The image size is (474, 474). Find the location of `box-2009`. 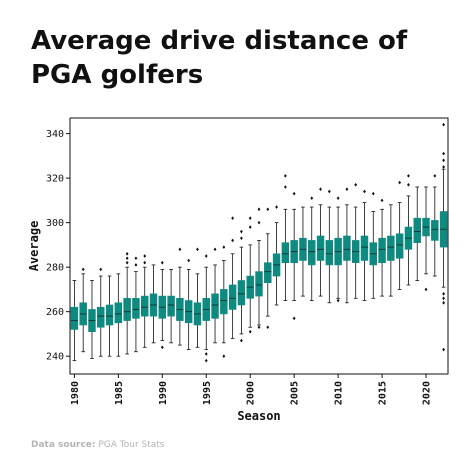

box-2009 is located at coordinates (329, 246).